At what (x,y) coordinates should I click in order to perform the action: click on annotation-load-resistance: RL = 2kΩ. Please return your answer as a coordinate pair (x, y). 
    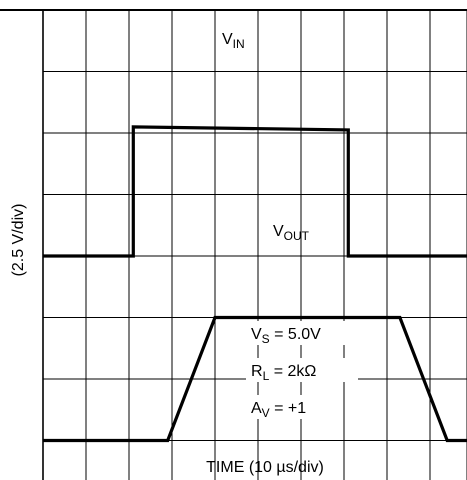
    Looking at the image, I should click on (283, 373).